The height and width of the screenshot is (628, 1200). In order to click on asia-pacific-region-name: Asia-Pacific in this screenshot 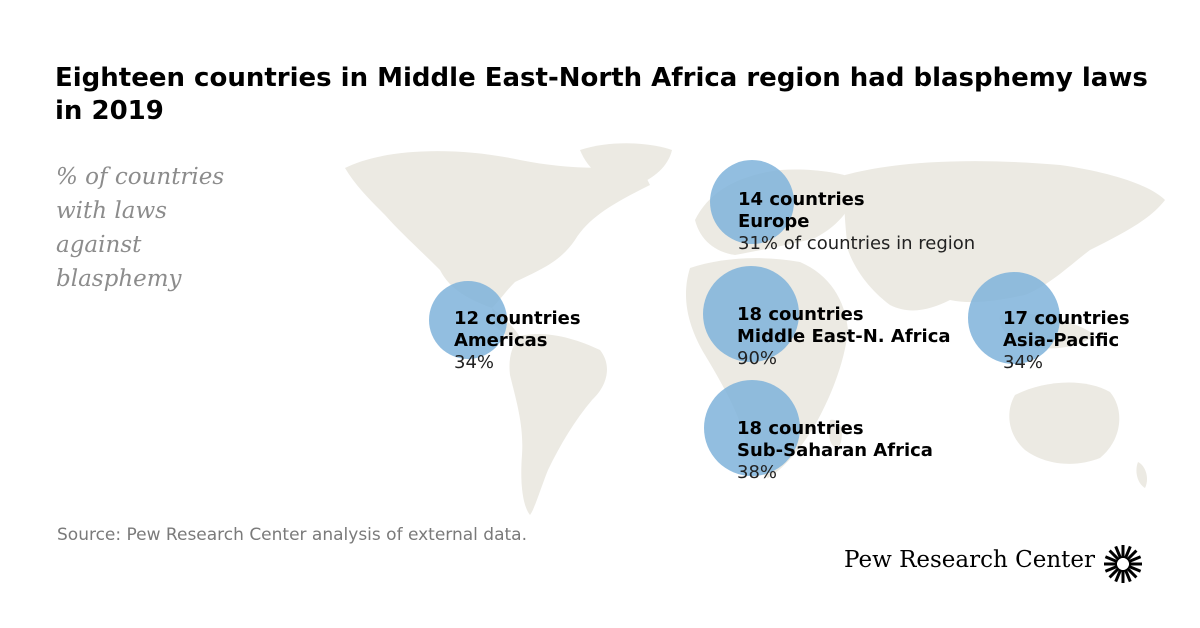, I will do `click(1061, 340)`.